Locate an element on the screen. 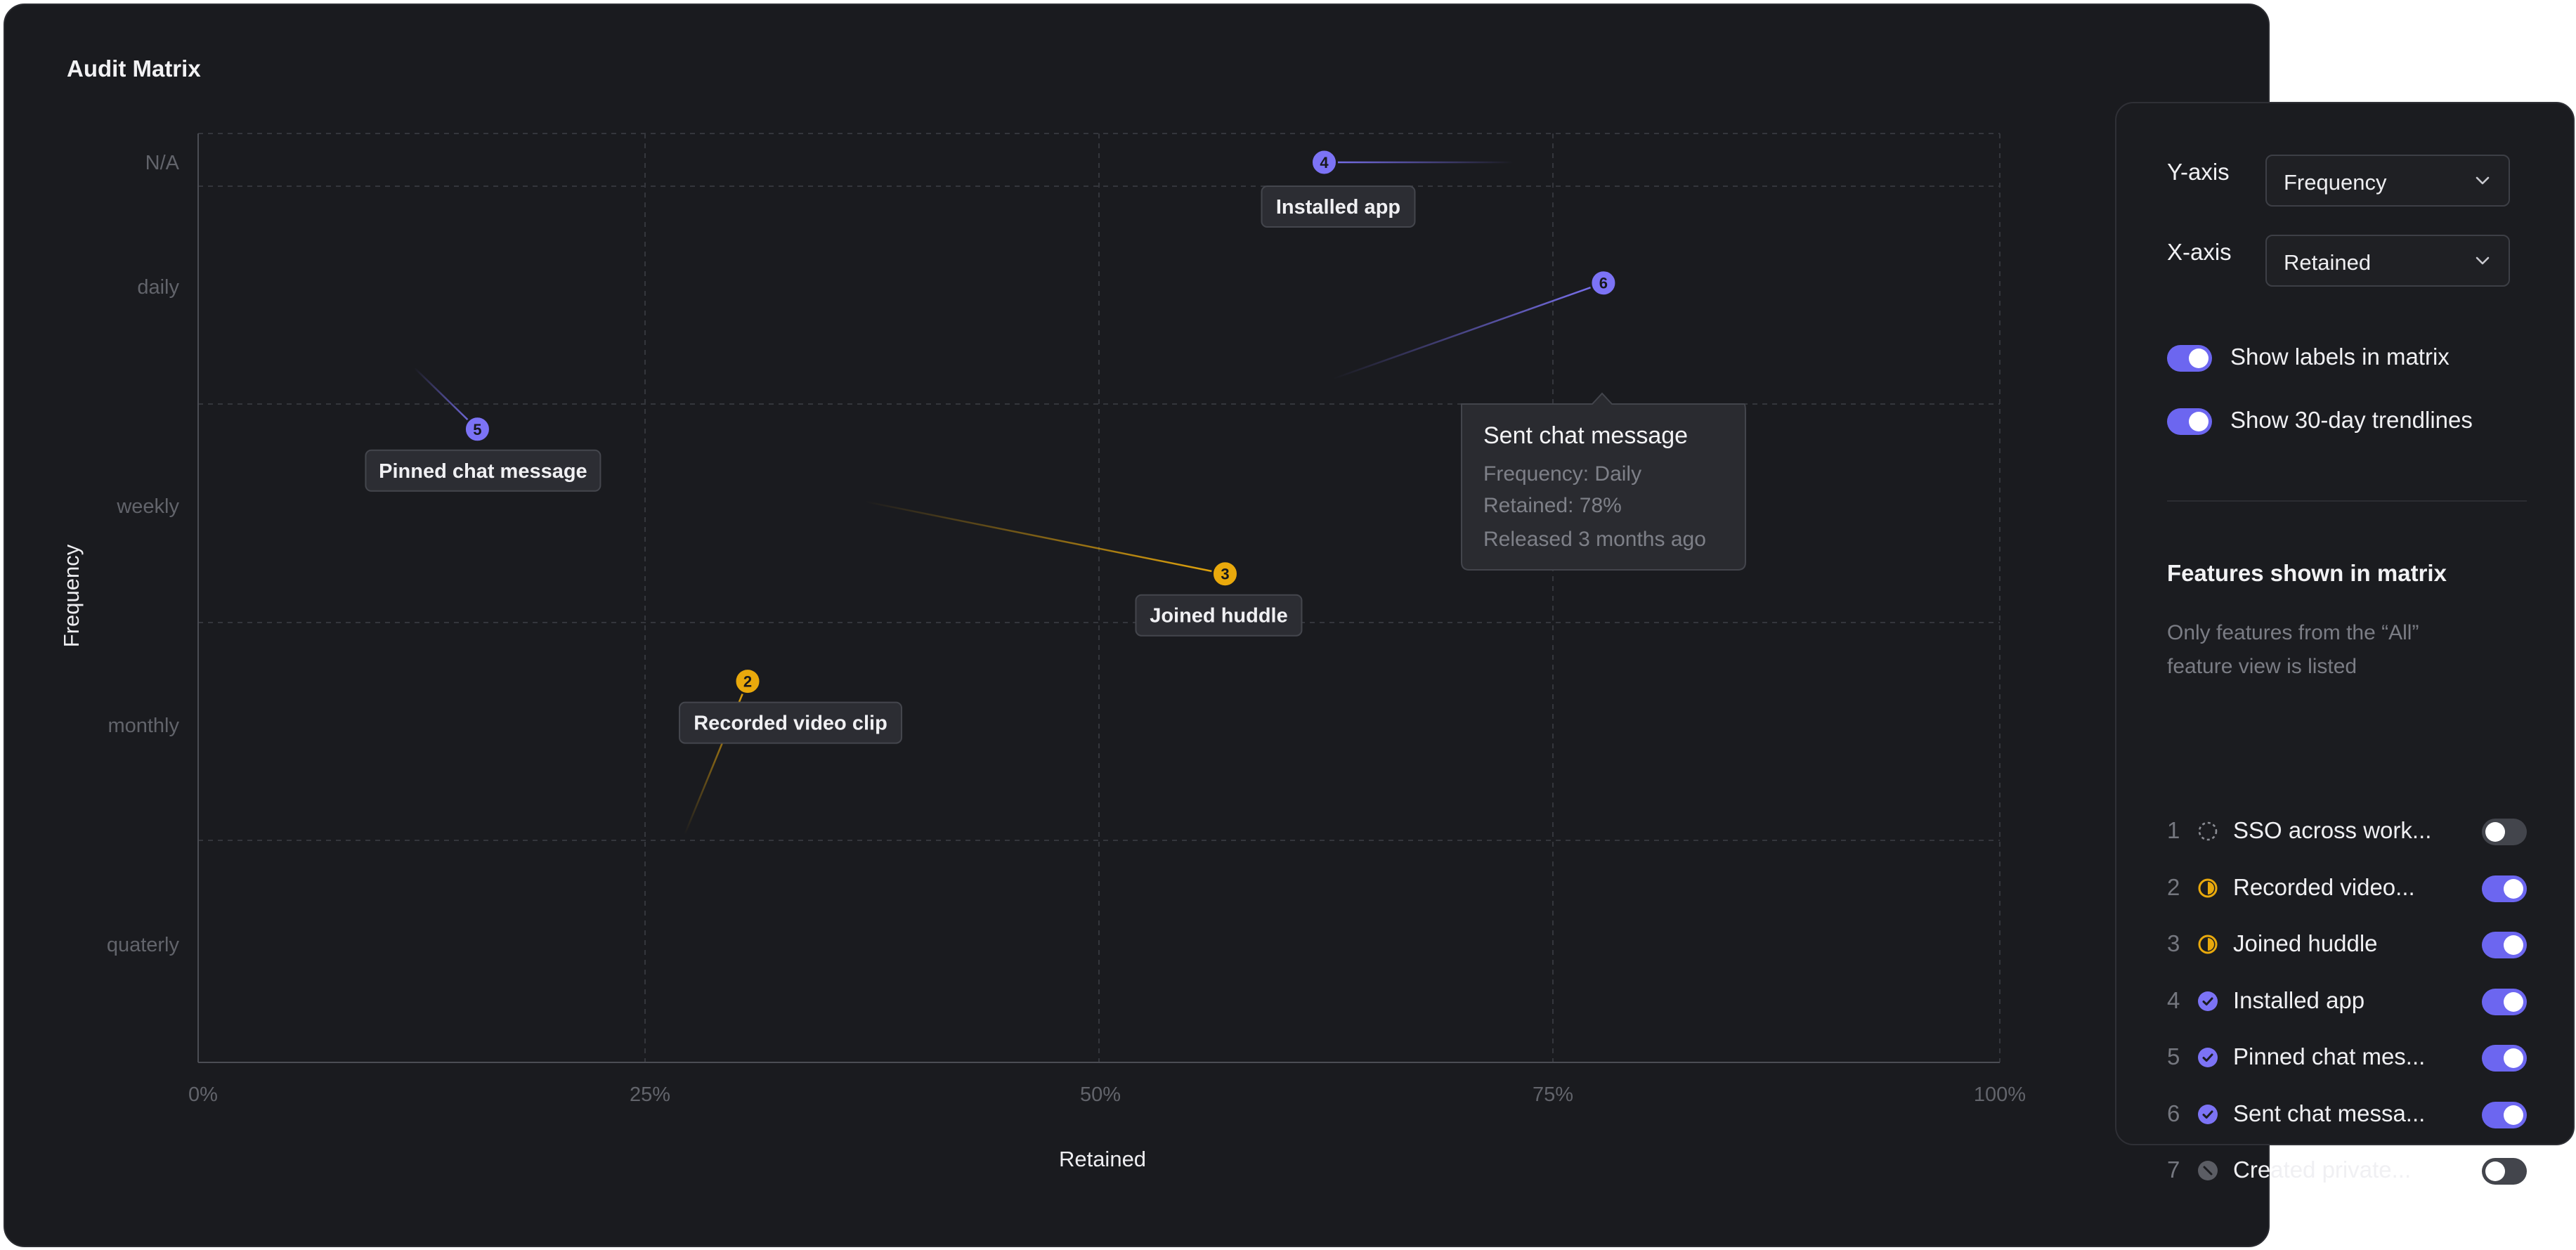 The width and height of the screenshot is (2576, 1250). data-point-label: Installed app is located at coordinates (1338, 206).